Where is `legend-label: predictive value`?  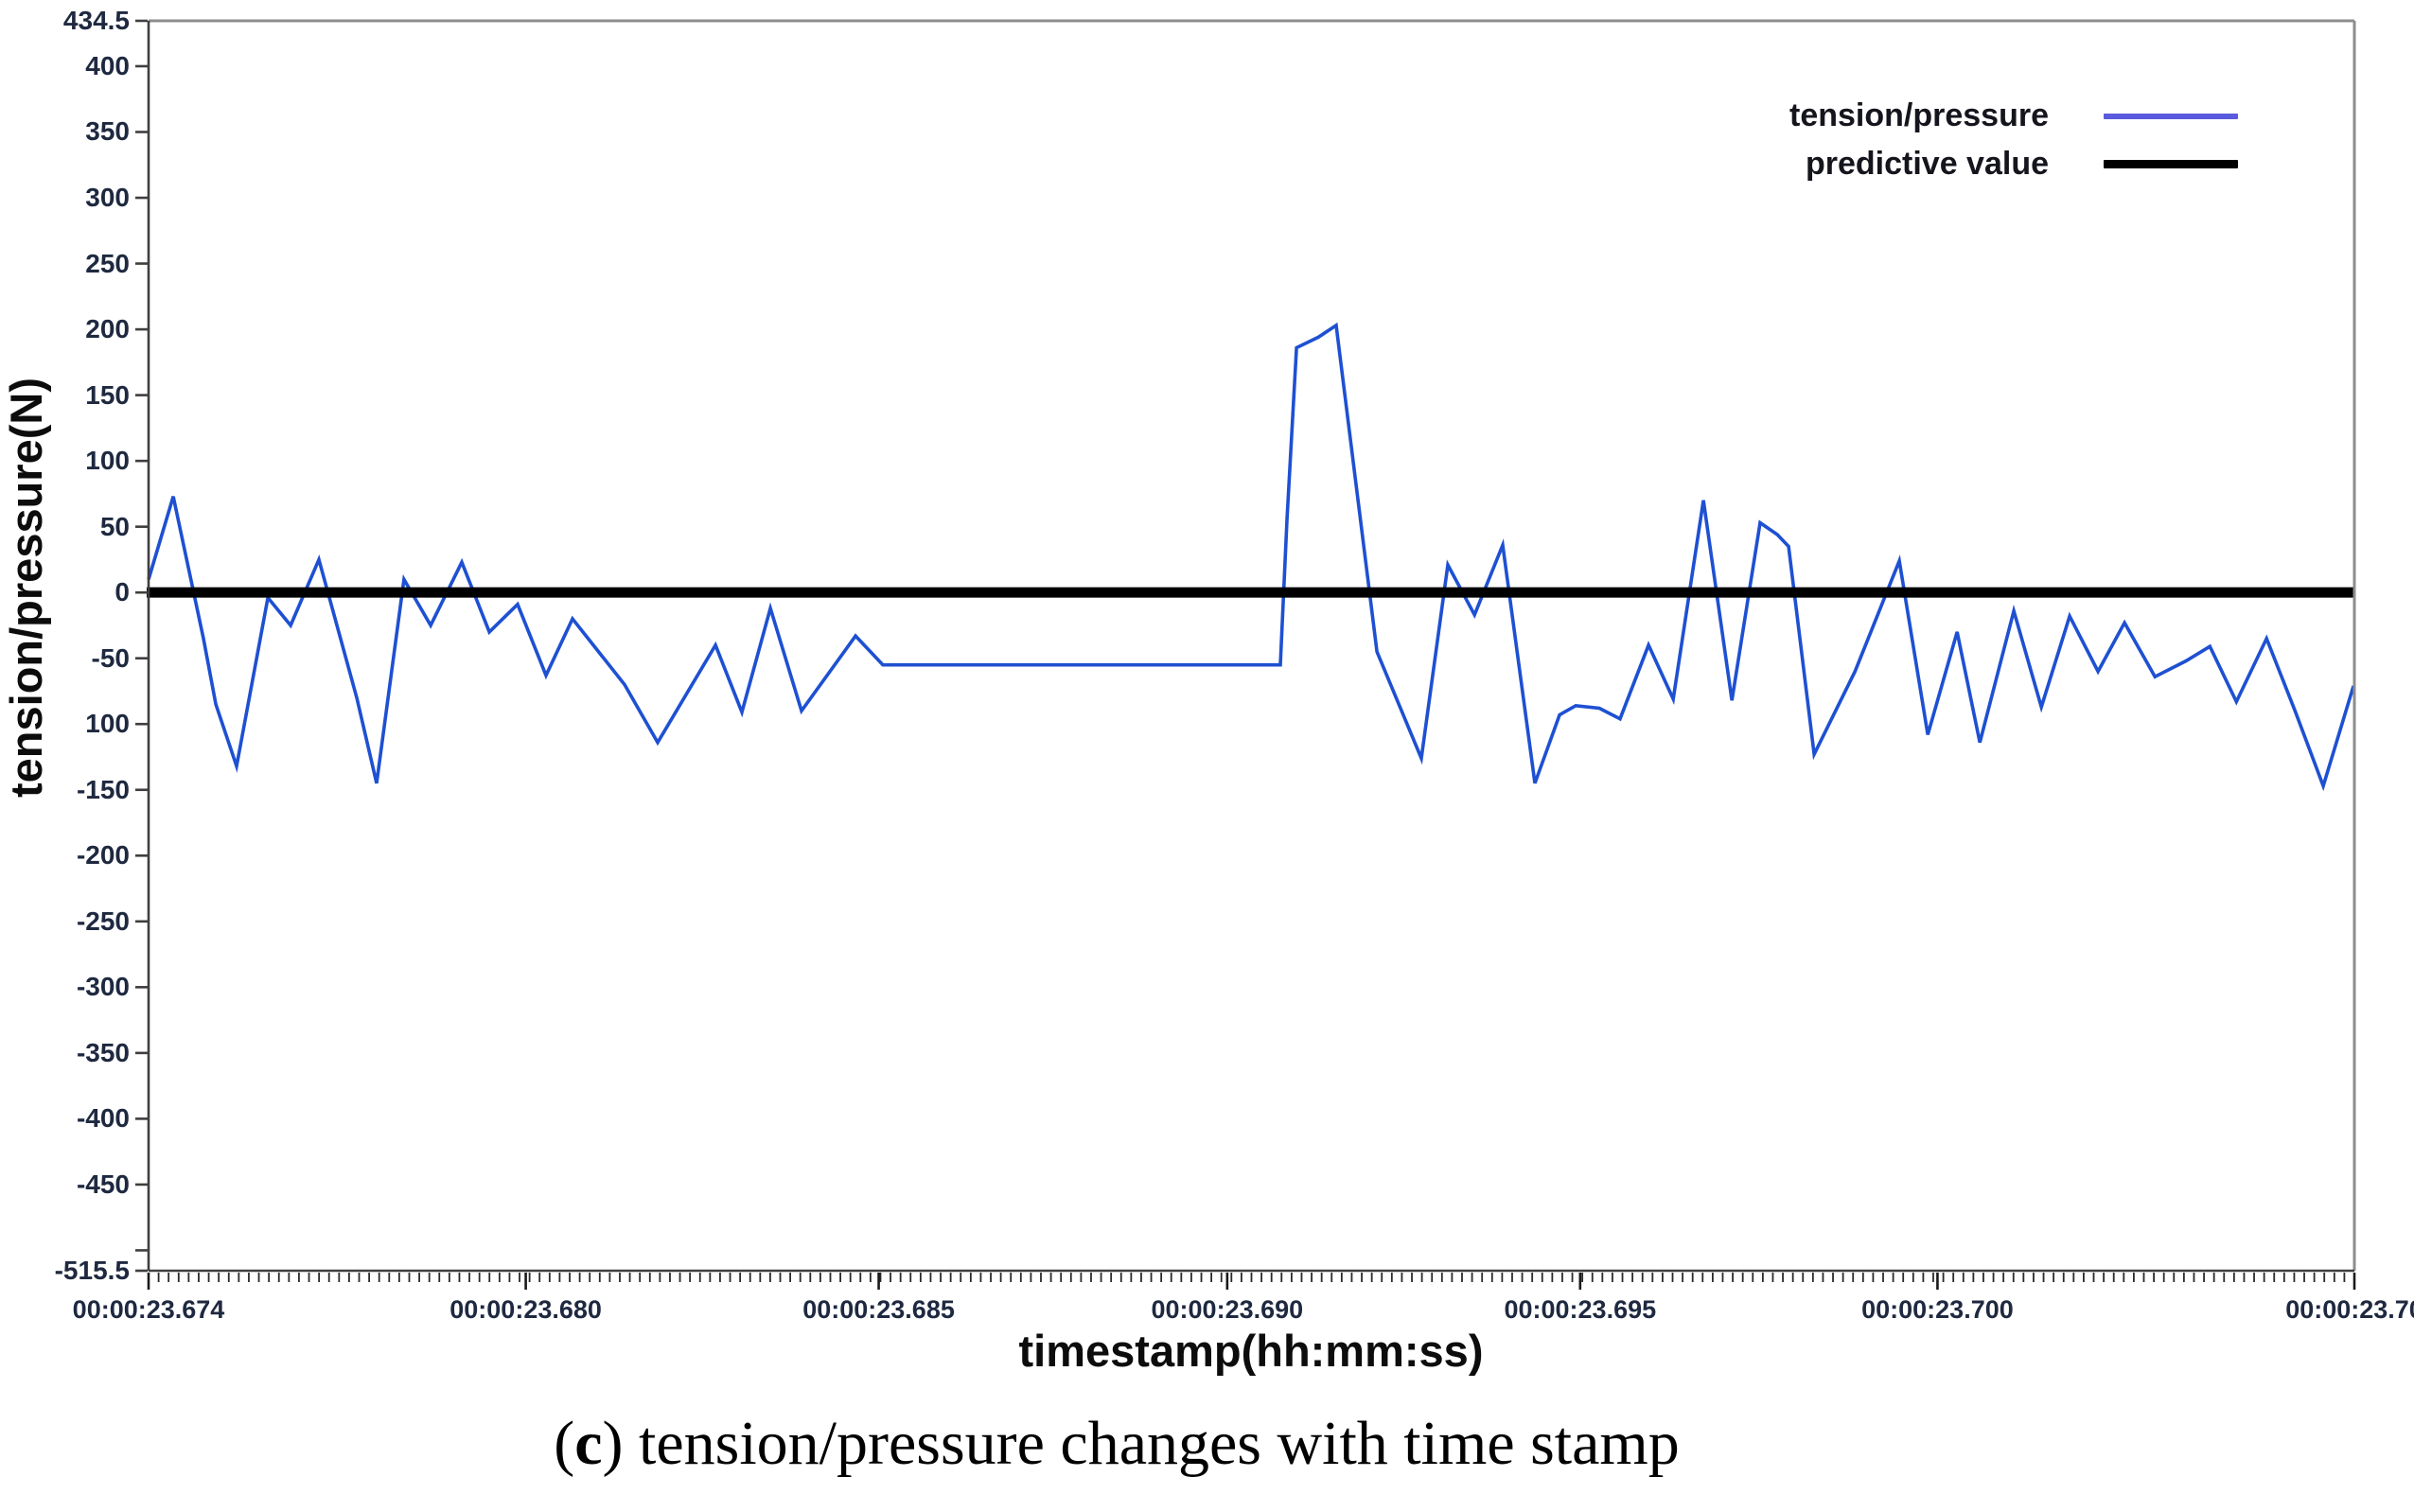 legend-label: predictive value is located at coordinates (1927, 164).